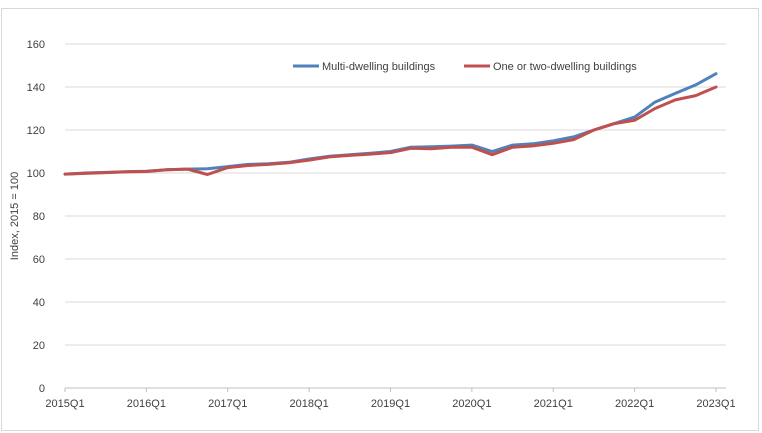 This screenshot has width=762, height=433. Describe the element at coordinates (379, 67) in the screenshot. I see `legend-label-0: Multi-dwelling buildings` at that location.